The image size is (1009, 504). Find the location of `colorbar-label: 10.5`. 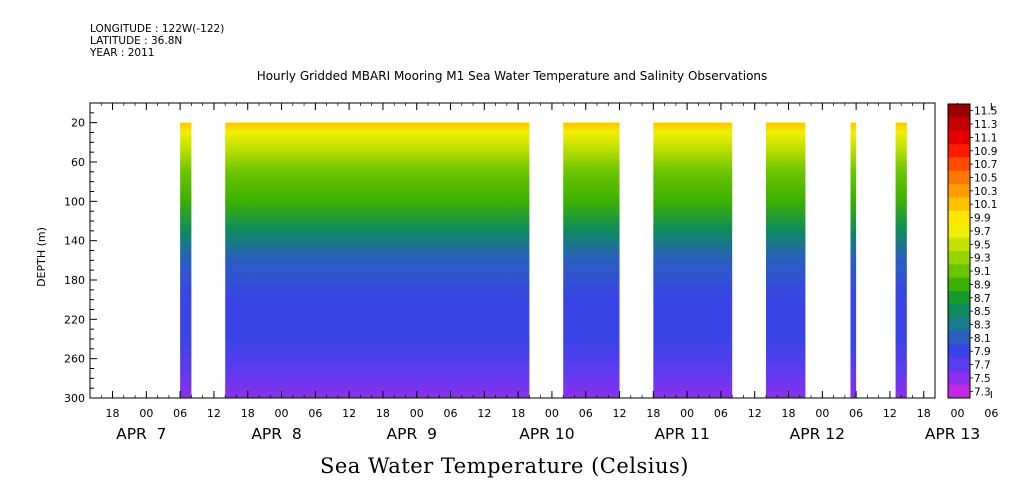

colorbar-label: 10.5 is located at coordinates (985, 179).